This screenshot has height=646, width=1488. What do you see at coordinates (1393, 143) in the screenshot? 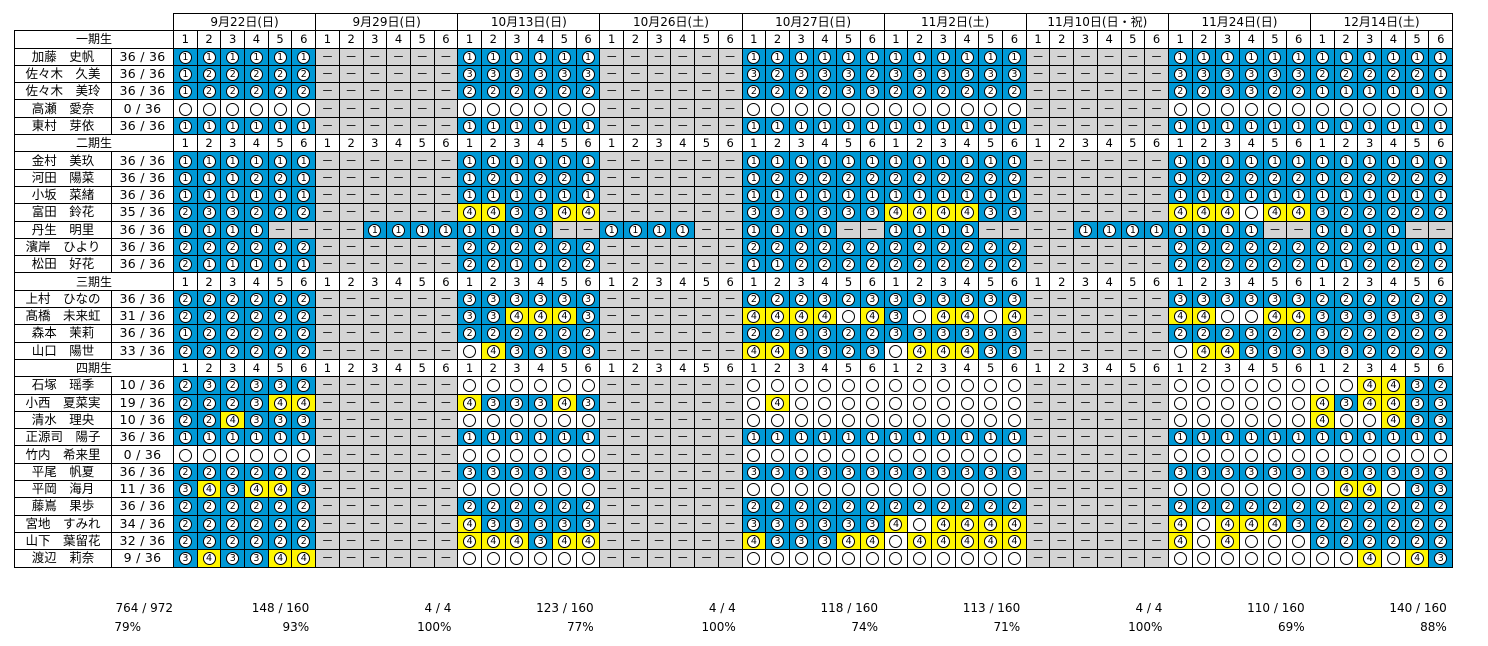
I see `column-number: 4` at bounding box center [1393, 143].